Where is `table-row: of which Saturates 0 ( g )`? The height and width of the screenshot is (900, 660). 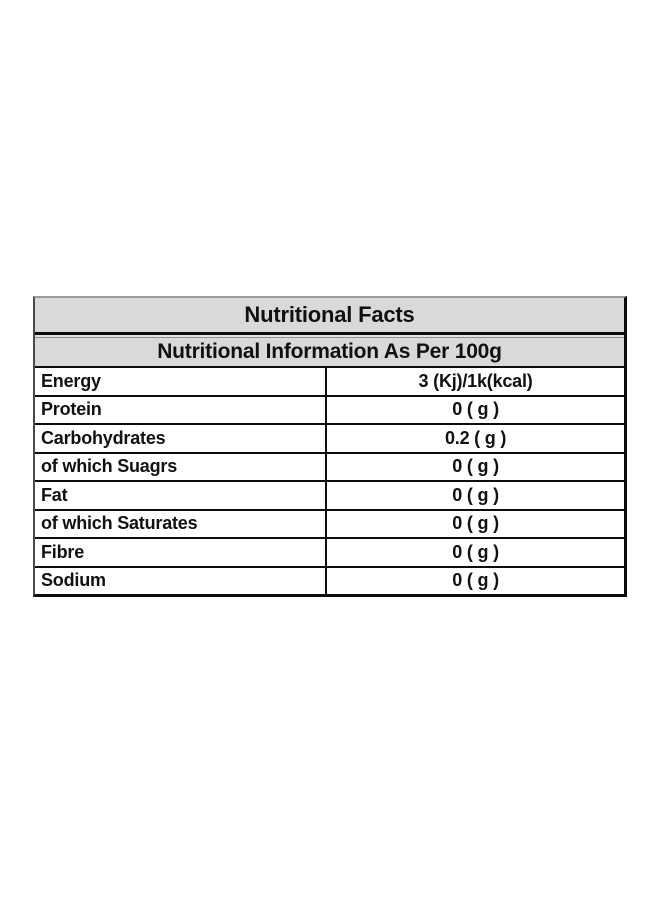 table-row: of which Saturates 0 ( g ) is located at coordinates (329, 524).